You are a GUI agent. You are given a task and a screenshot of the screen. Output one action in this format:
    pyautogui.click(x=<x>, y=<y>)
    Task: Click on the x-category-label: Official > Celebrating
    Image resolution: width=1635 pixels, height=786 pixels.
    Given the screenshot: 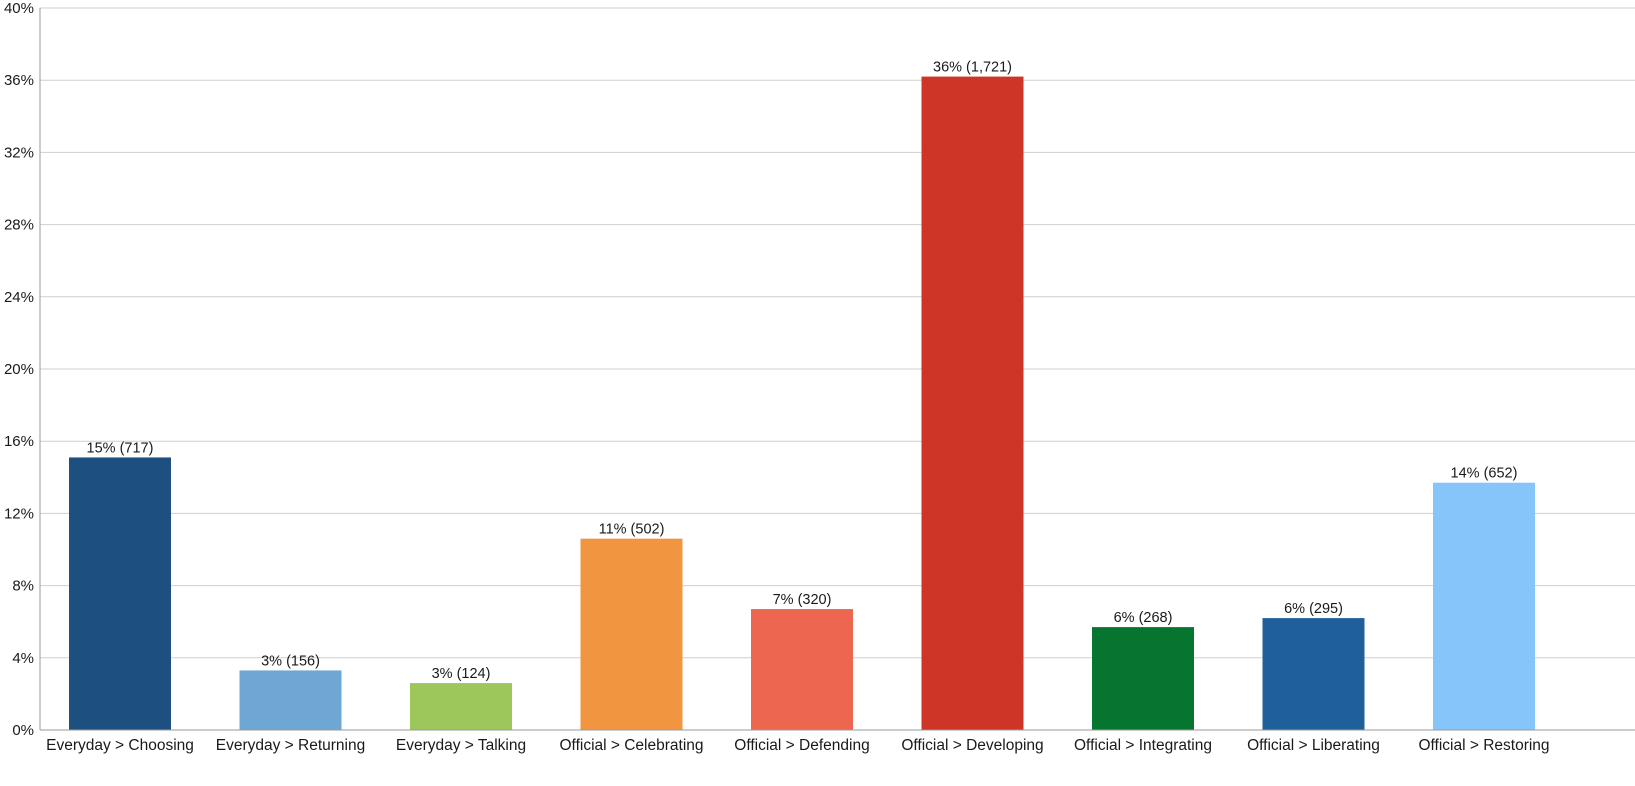 What is the action you would take?
    pyautogui.click(x=631, y=745)
    